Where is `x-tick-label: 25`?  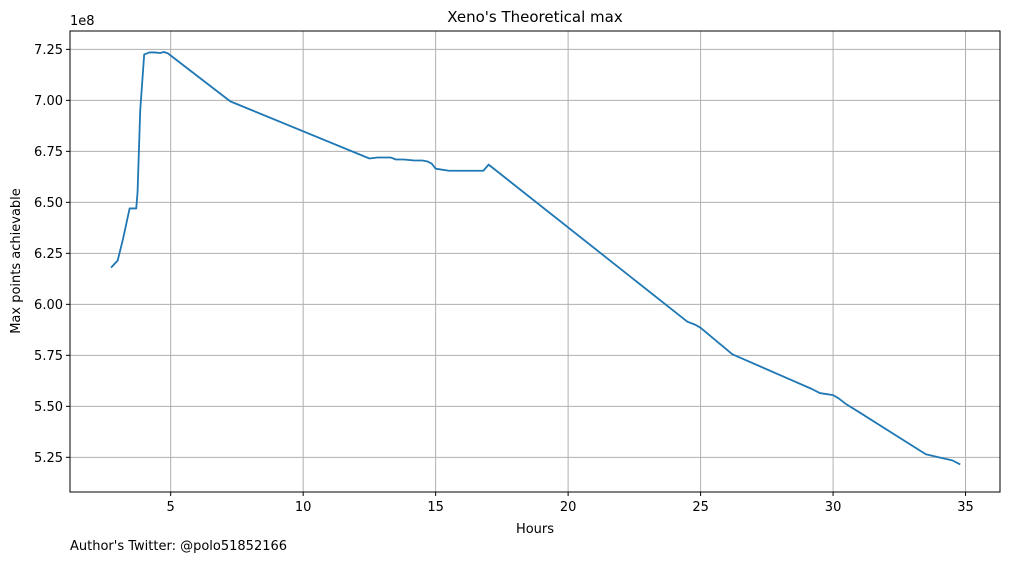
x-tick-label: 25 is located at coordinates (700, 507).